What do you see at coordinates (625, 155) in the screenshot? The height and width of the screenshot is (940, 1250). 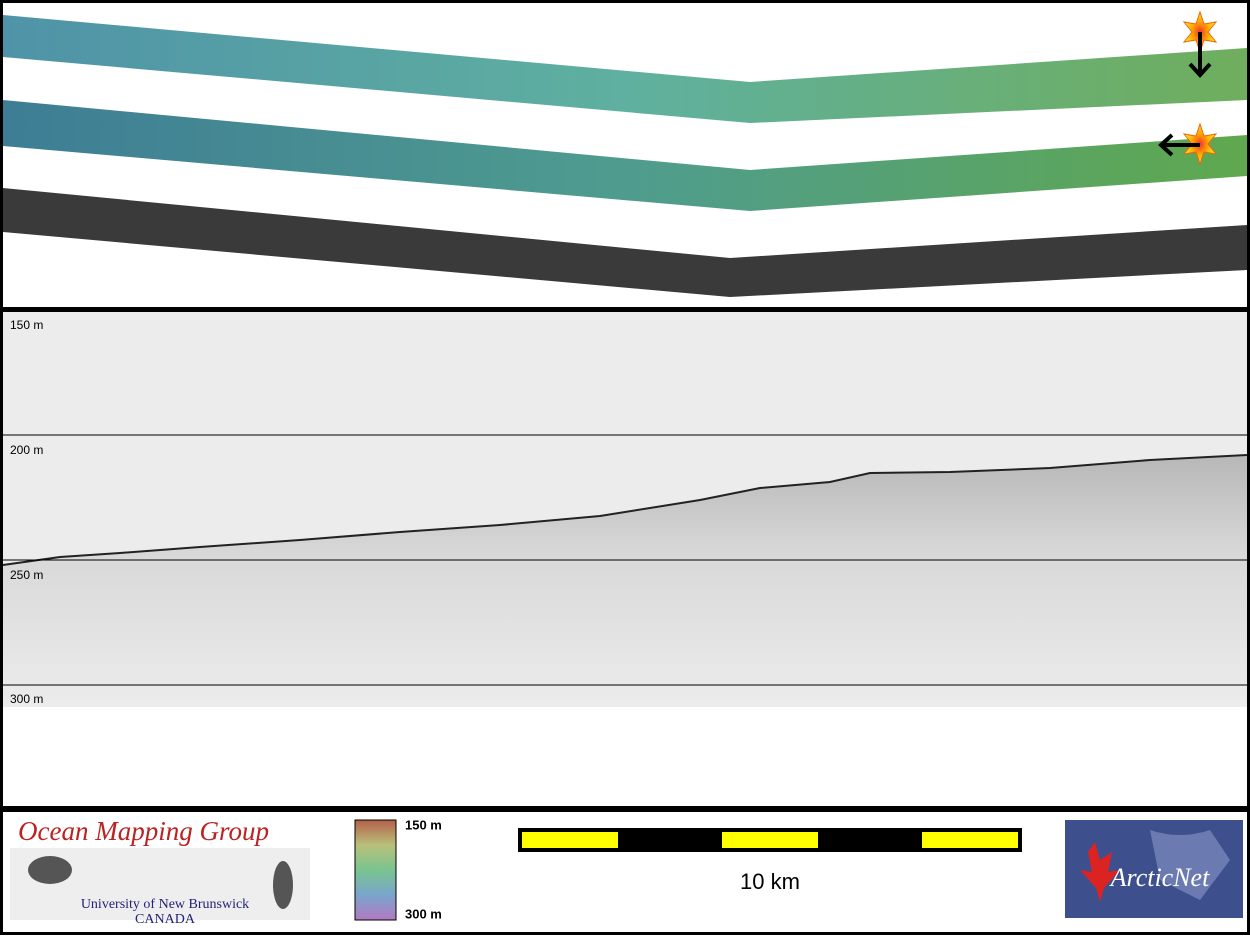 I see `swath-middle` at bounding box center [625, 155].